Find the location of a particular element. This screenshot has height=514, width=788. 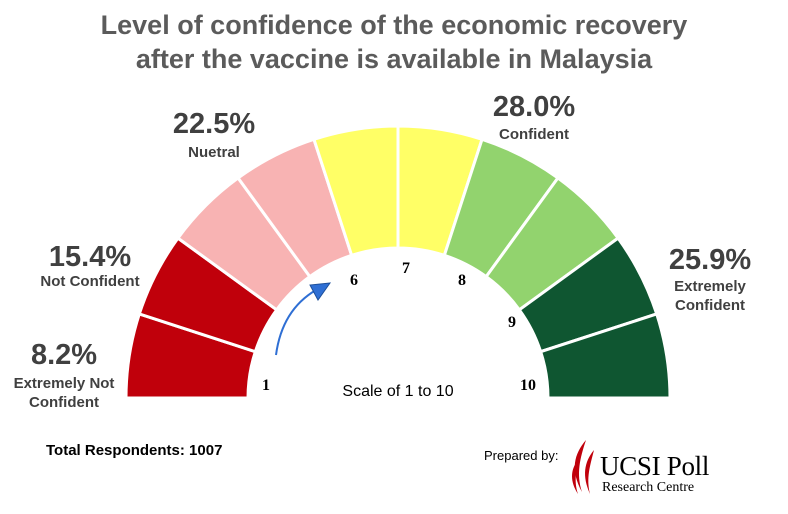

scale-label-8: 8 is located at coordinates (462, 280).